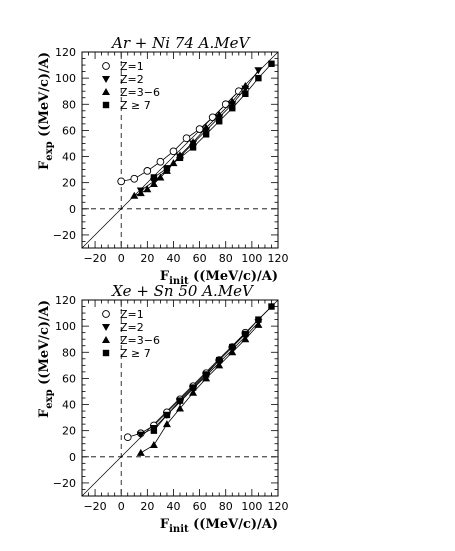 The image size is (455, 551). I want to click on chart-title: Xe + Sn 50 A.MeV, so click(183, 291).